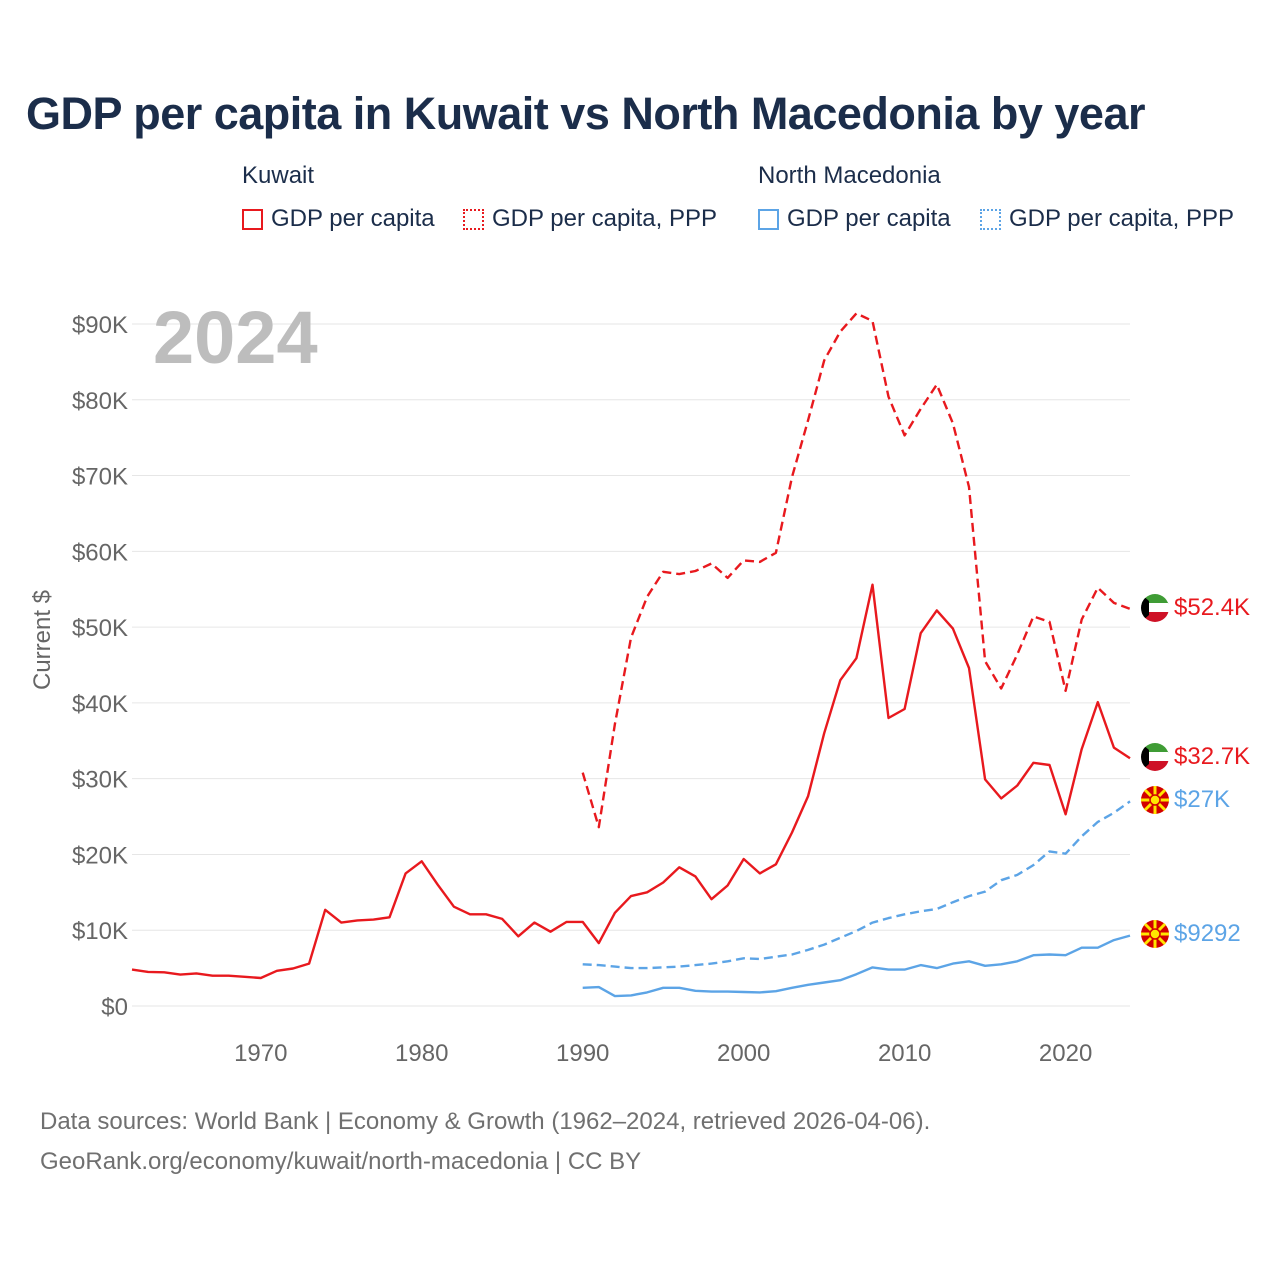 The height and width of the screenshot is (1280, 1280). I want to click on legend-swatch-dotted-red, so click(473, 219).